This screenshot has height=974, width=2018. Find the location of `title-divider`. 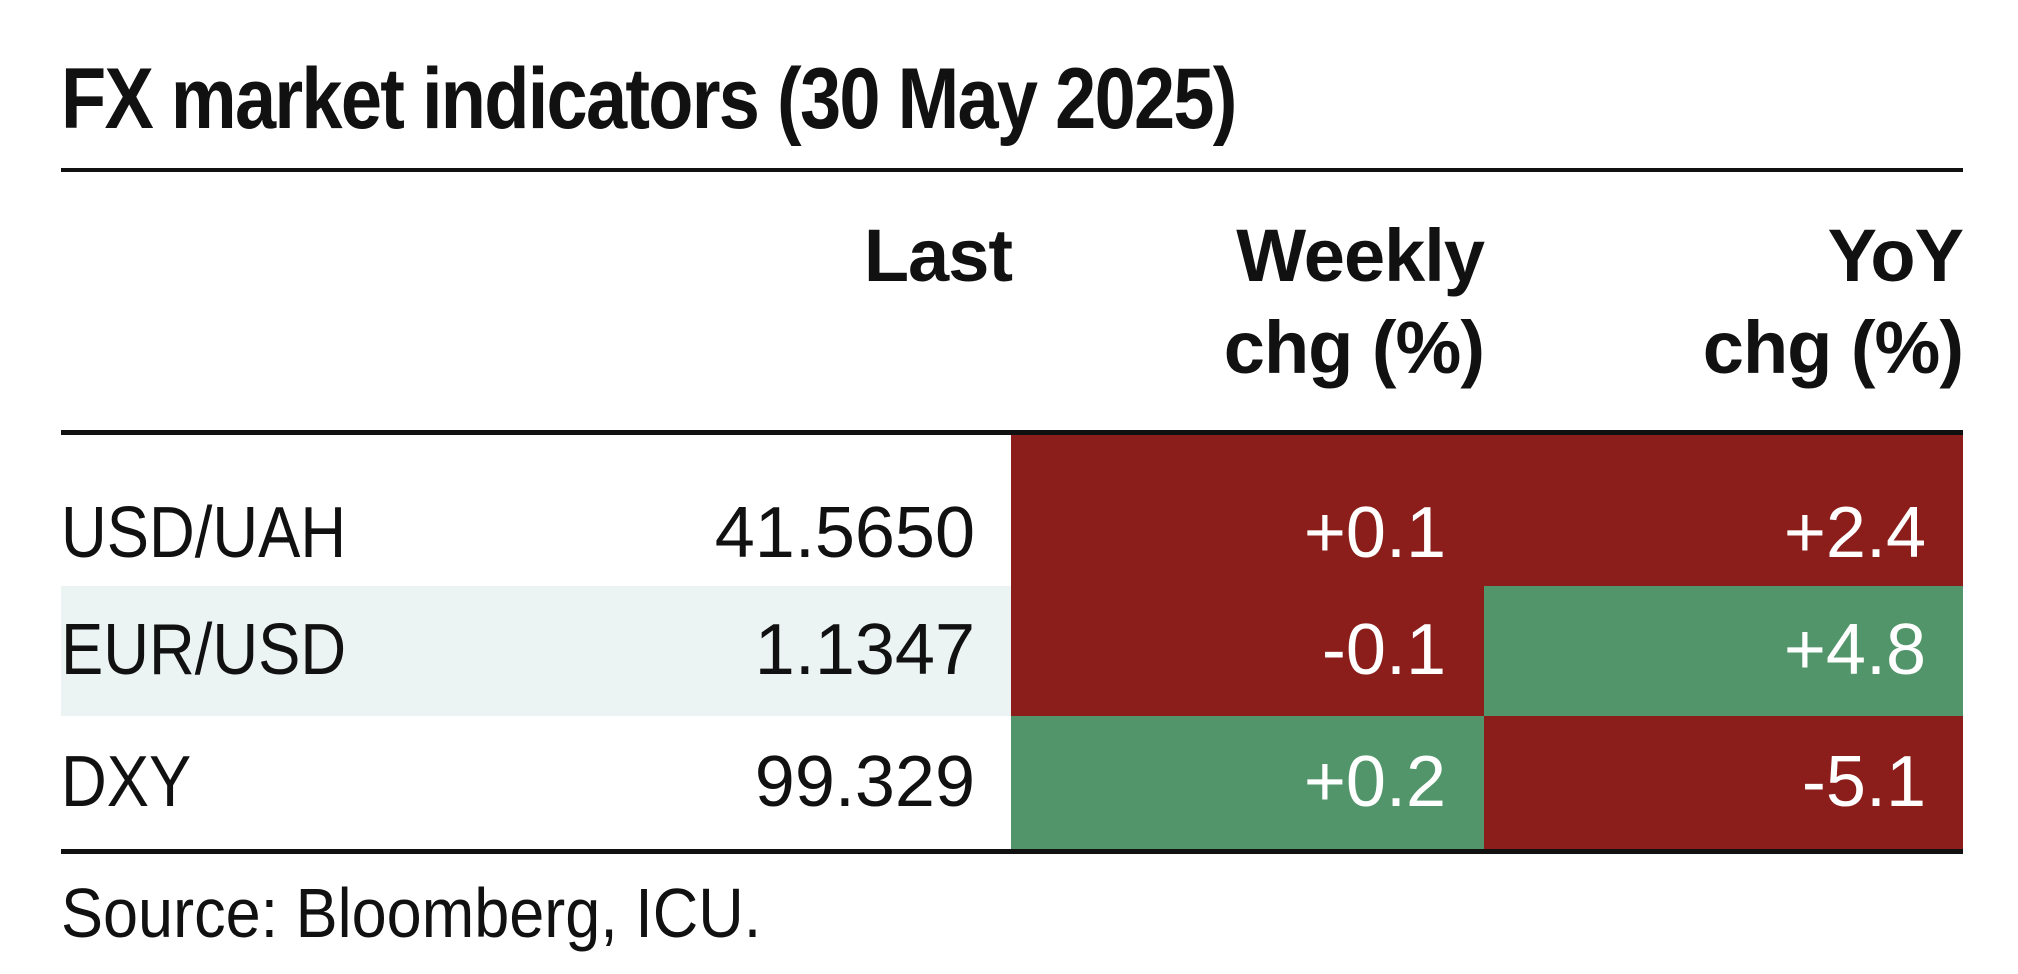

title-divider is located at coordinates (1012, 170).